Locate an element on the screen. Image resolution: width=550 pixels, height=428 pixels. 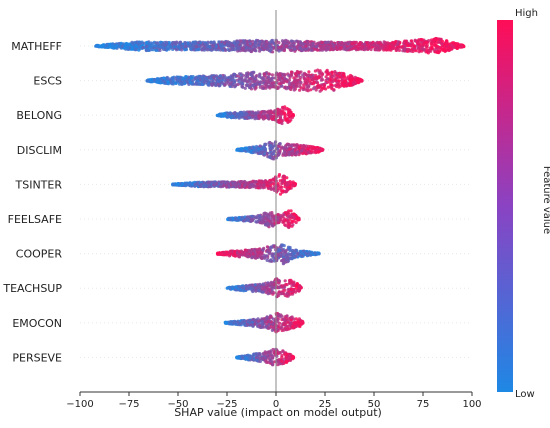
feature-label: TSINTER is located at coordinates (39, 184).